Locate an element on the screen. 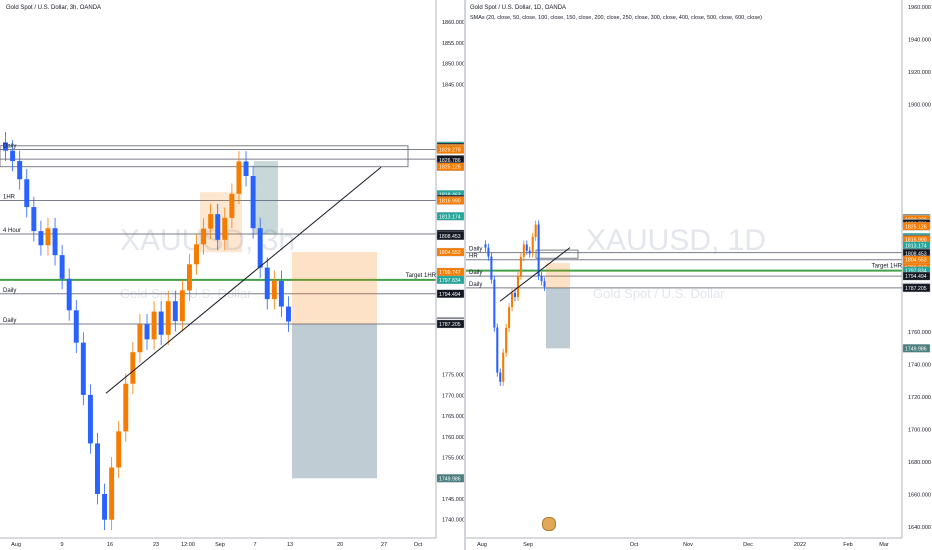 The image size is (932, 550). time-tick-label: 23 is located at coordinates (156, 545).